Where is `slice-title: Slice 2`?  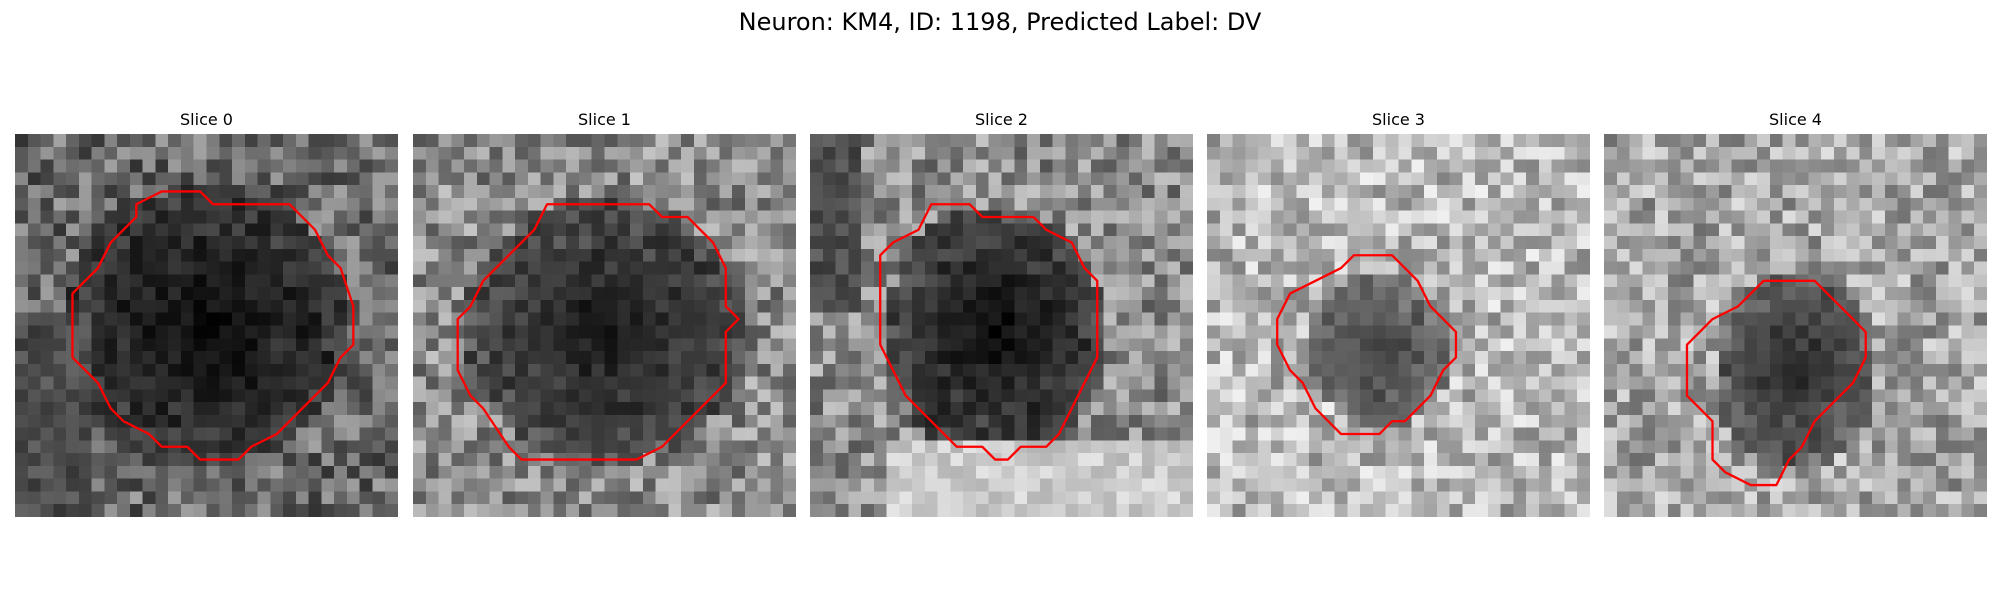 slice-title: Slice 2 is located at coordinates (1001, 119).